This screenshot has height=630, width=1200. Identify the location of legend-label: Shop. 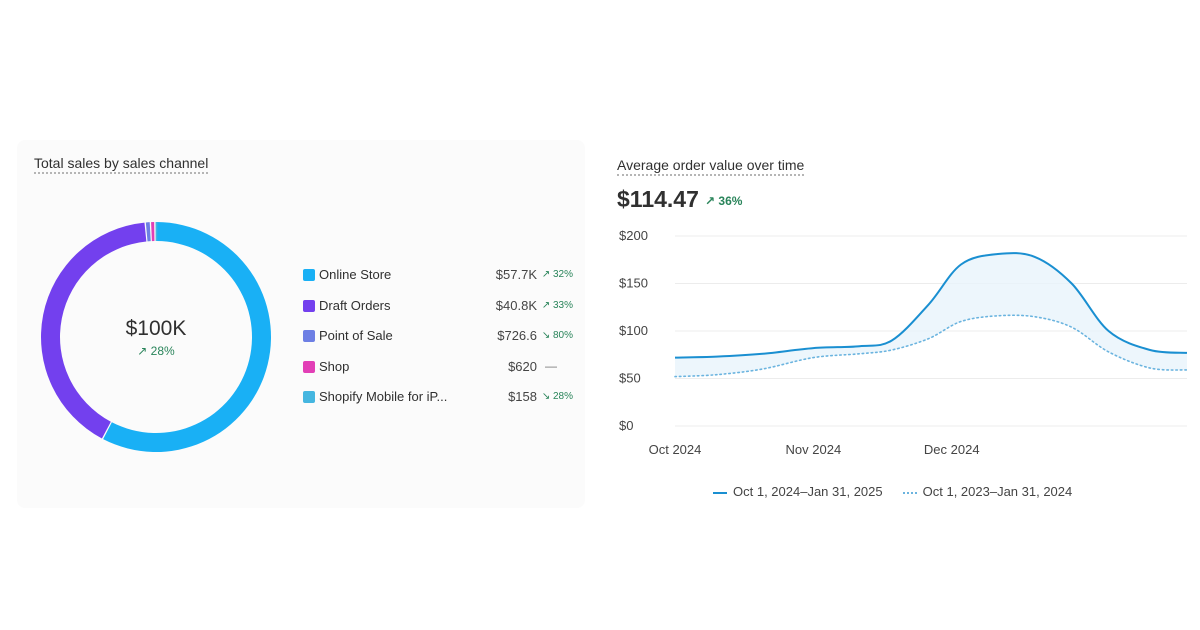
(334, 366).